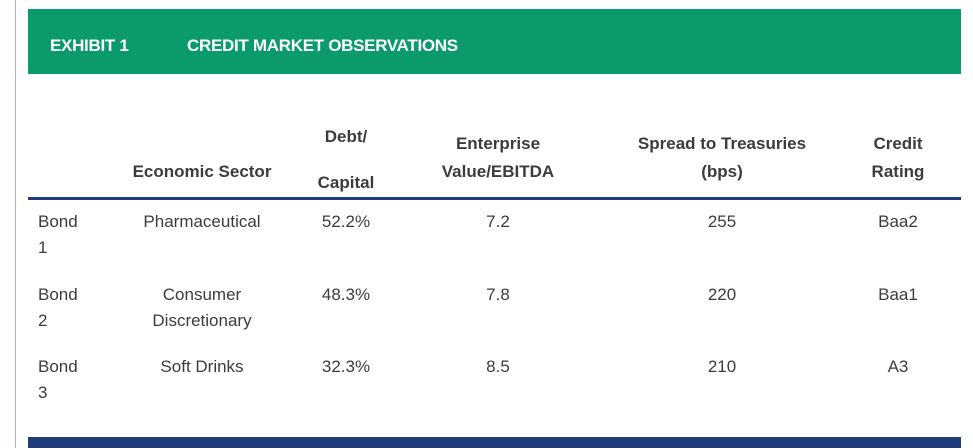 Image resolution: width=973 pixels, height=448 pixels. Describe the element at coordinates (58, 235) in the screenshot. I see `bond-label: Bond 1` at that location.